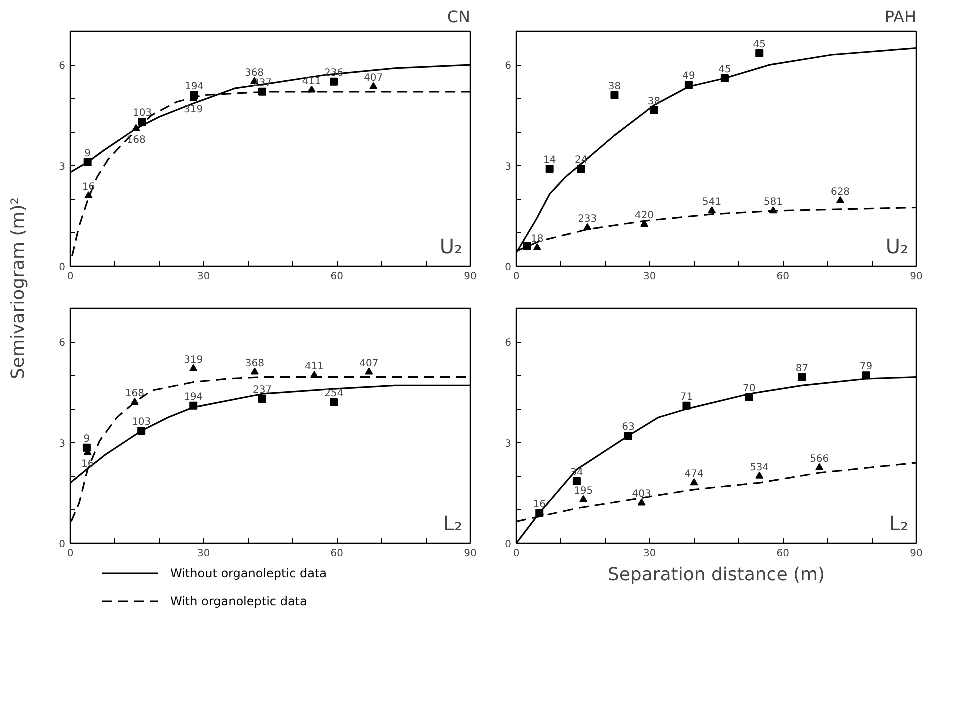 The image size is (956, 714). Describe the element at coordinates (644, 216) in the screenshot. I see `annotation: 420` at that location.